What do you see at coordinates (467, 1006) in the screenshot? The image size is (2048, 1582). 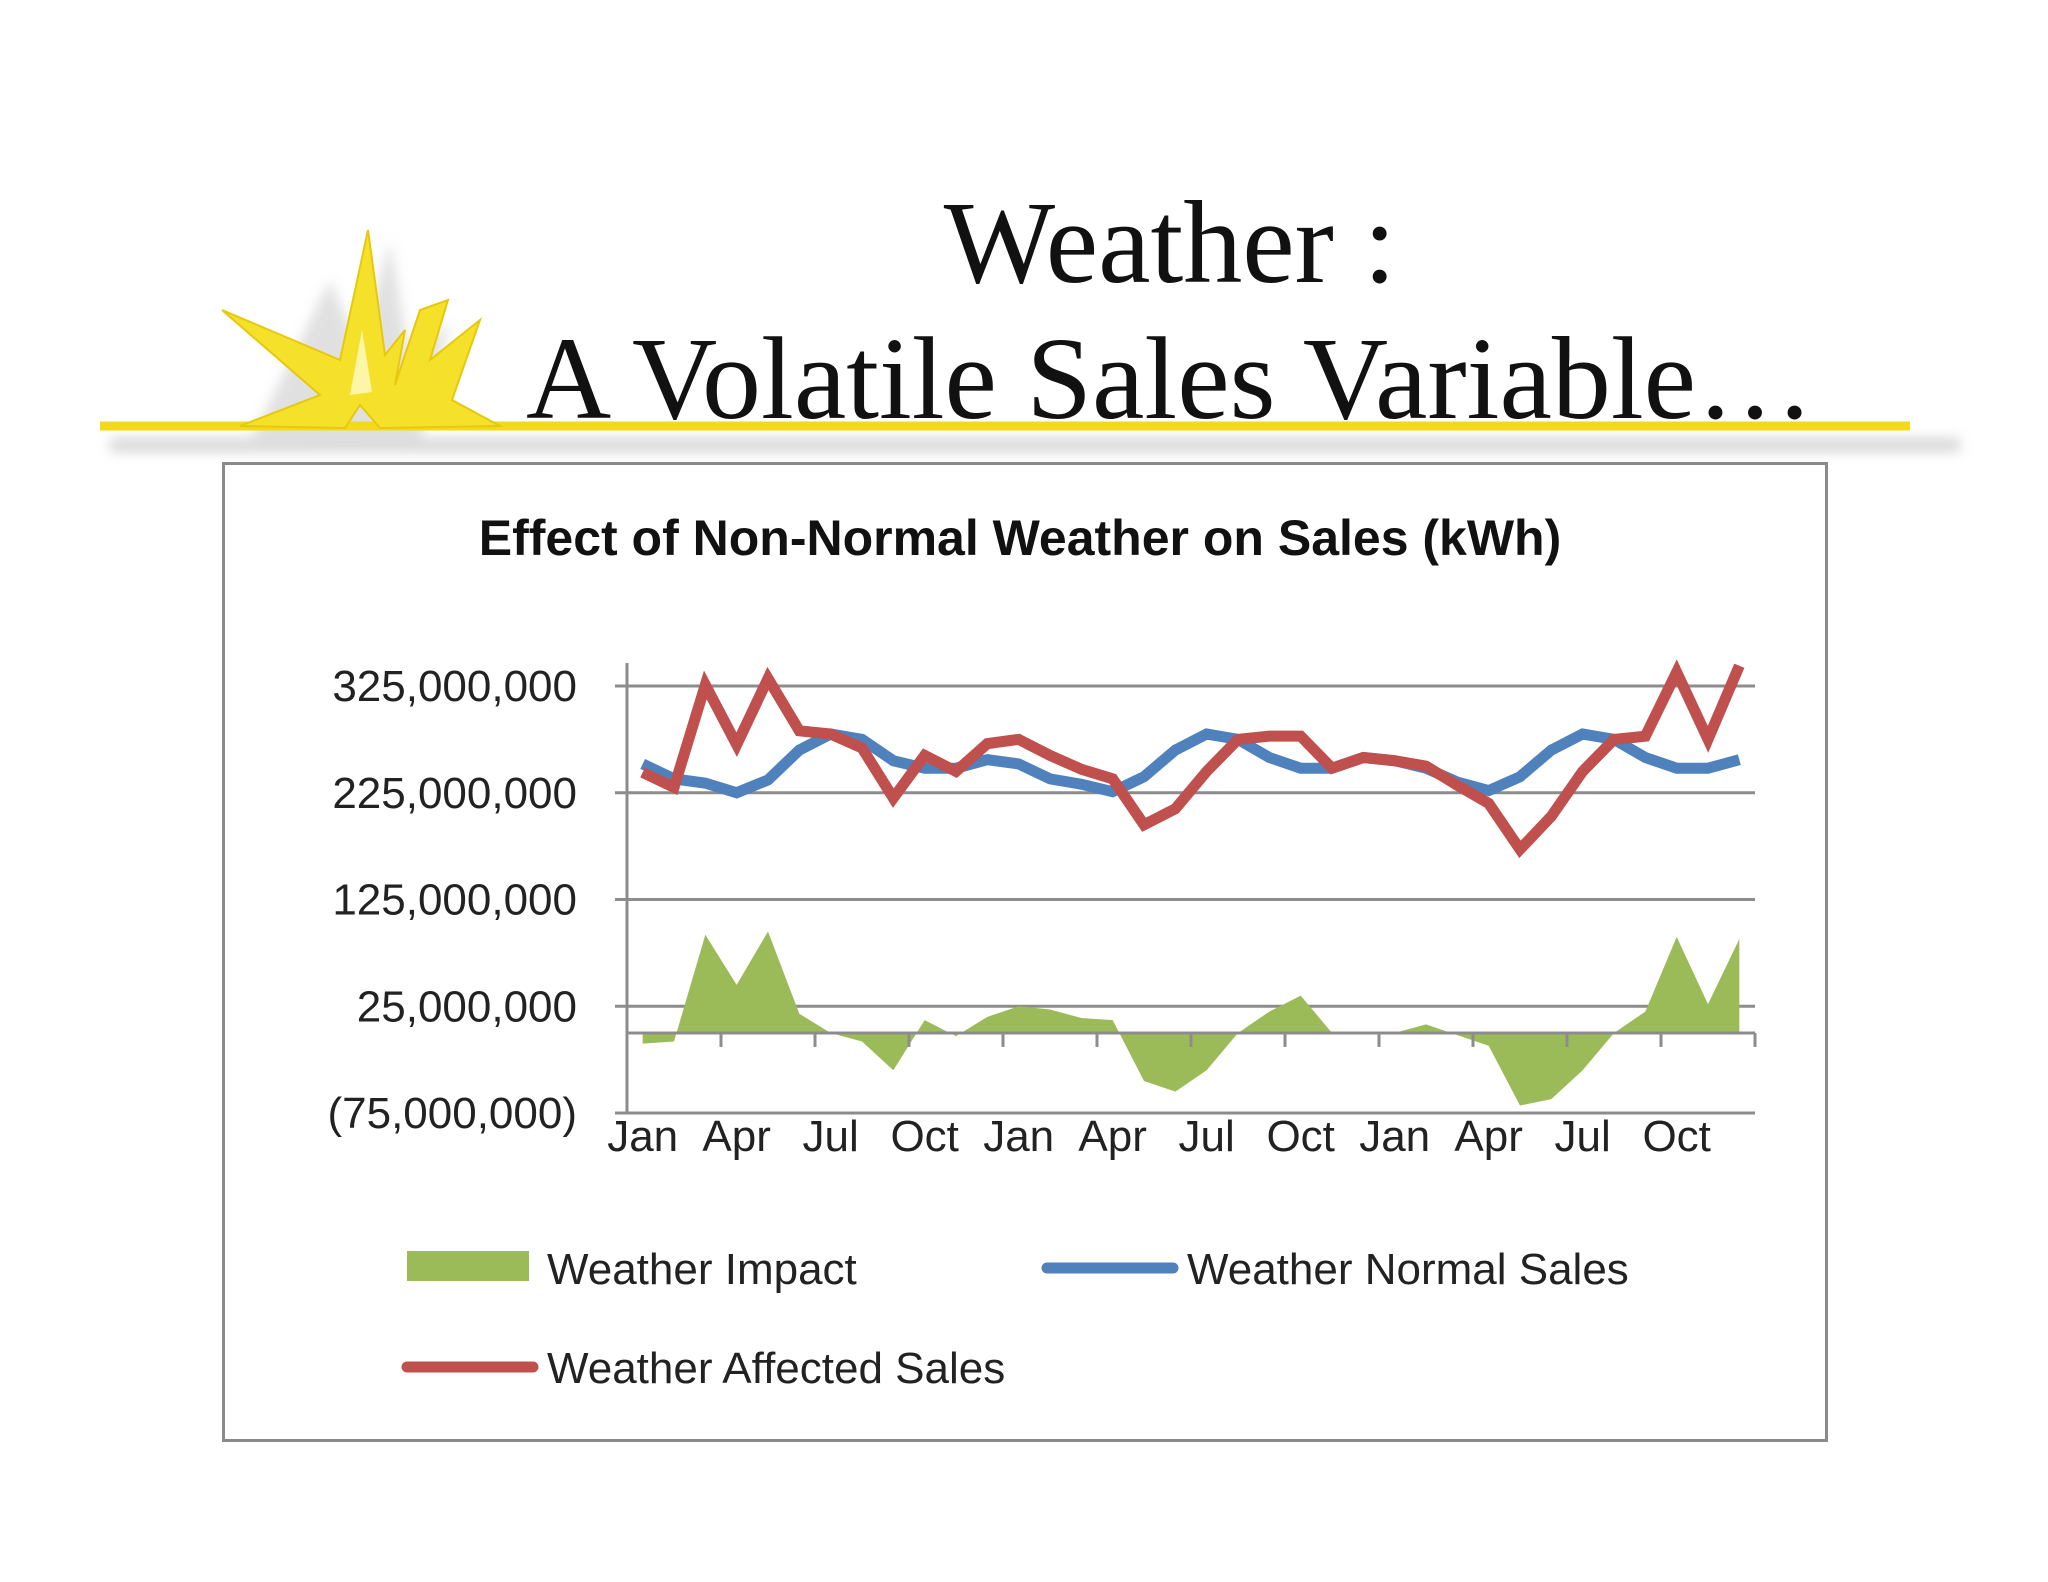 I see `y-tick-label: 25,000,000` at bounding box center [467, 1006].